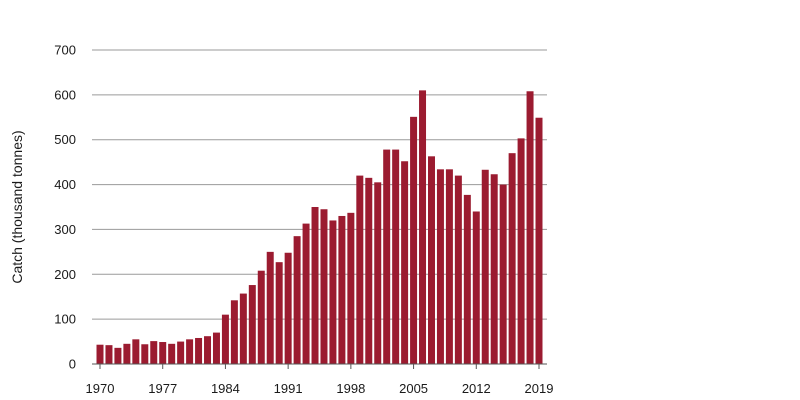 The width and height of the screenshot is (800, 400). What do you see at coordinates (342, 289) in the screenshot?
I see `bar-1997` at bounding box center [342, 289].